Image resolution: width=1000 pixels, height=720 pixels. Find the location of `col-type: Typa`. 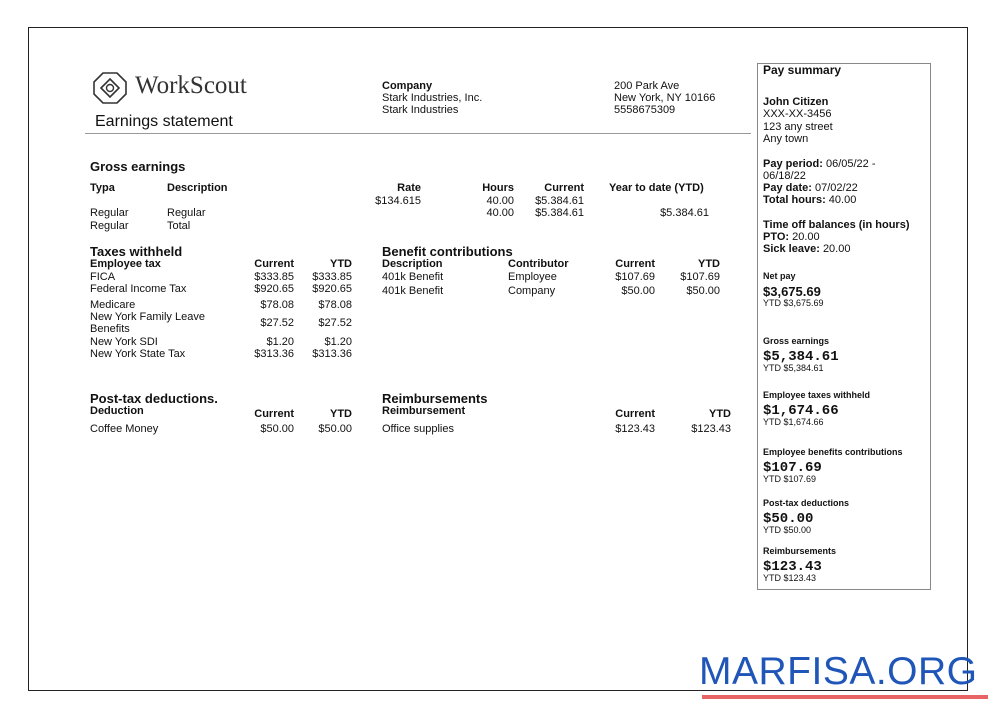

col-type: Typa is located at coordinates (102, 188).